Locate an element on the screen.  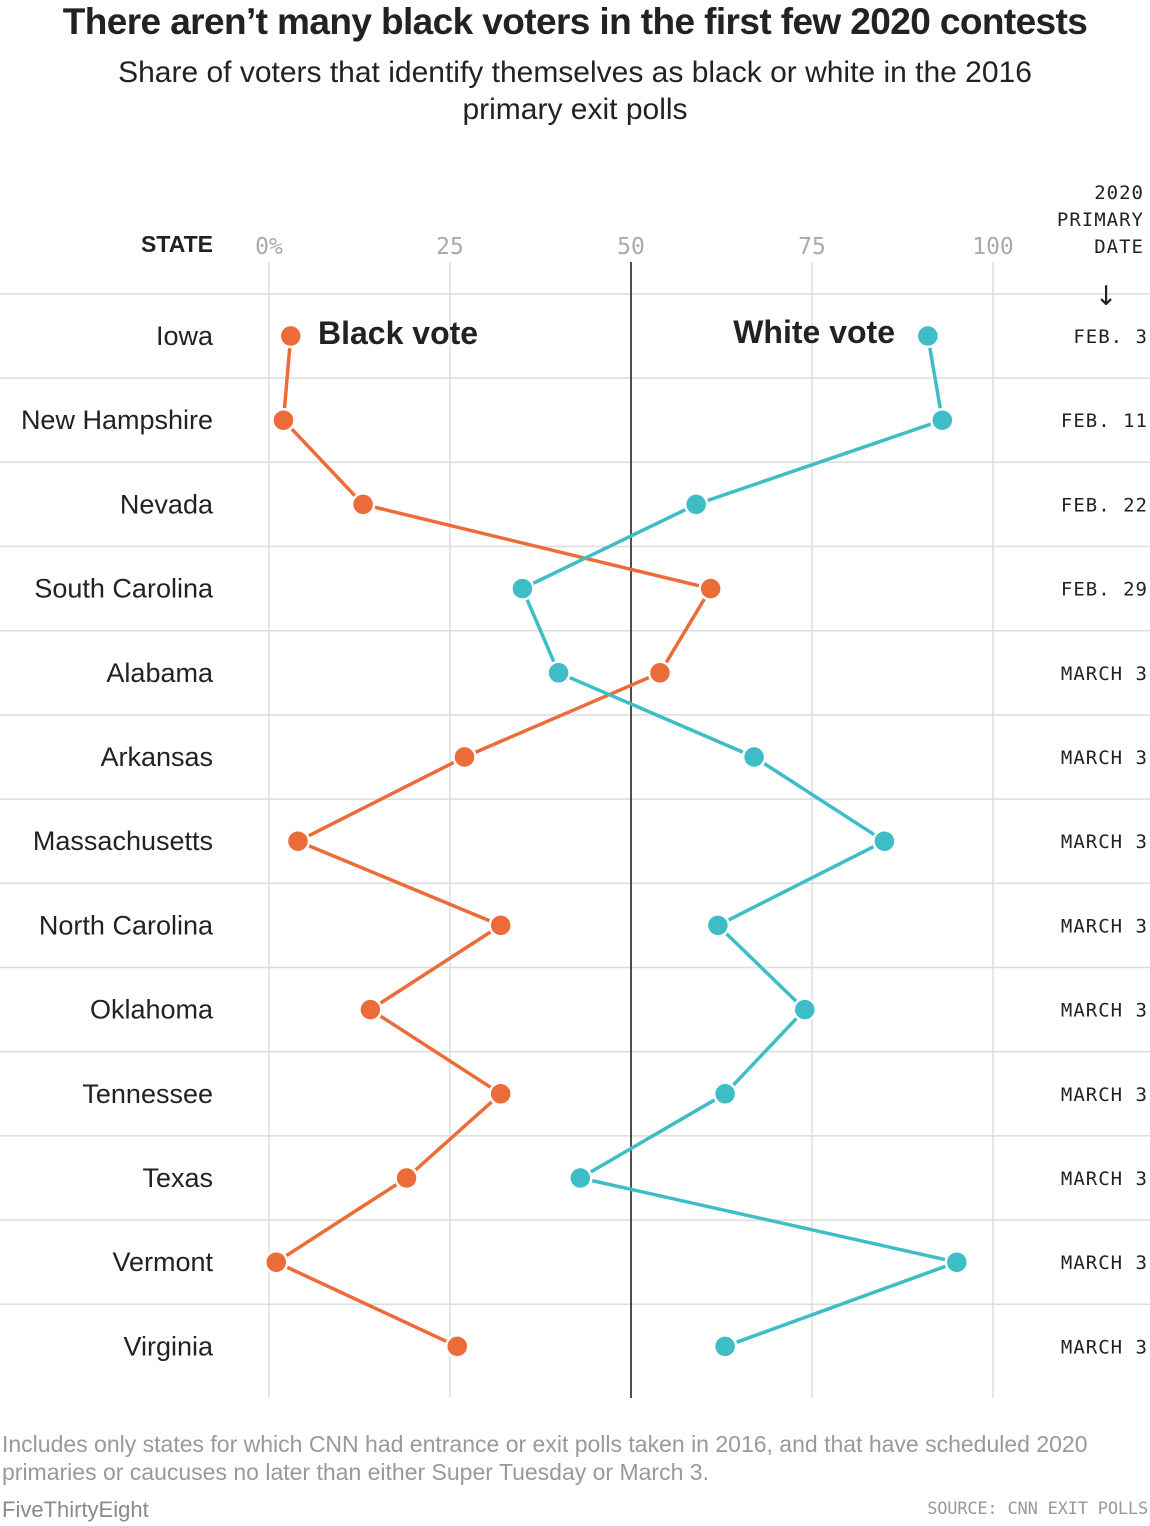
primary-date-label: FEB. 3 is located at coordinates (1110, 337).